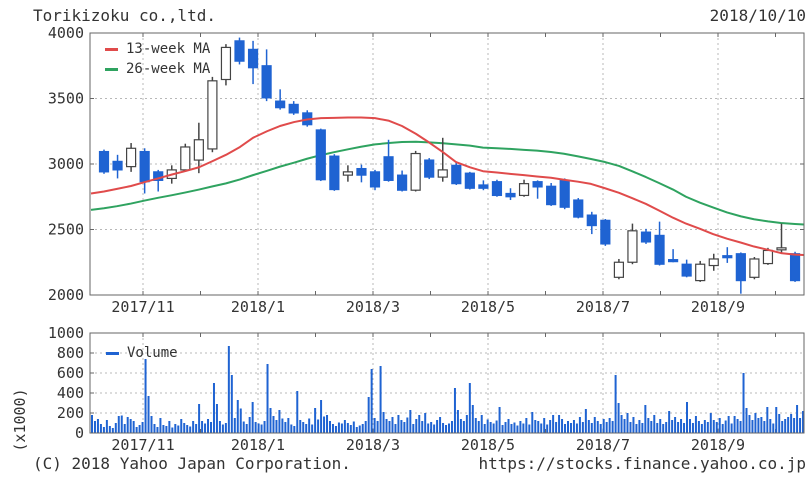 The width and height of the screenshot is (812, 481). I want to click on price-x-tick-label: 2018/9, so click(718, 307).